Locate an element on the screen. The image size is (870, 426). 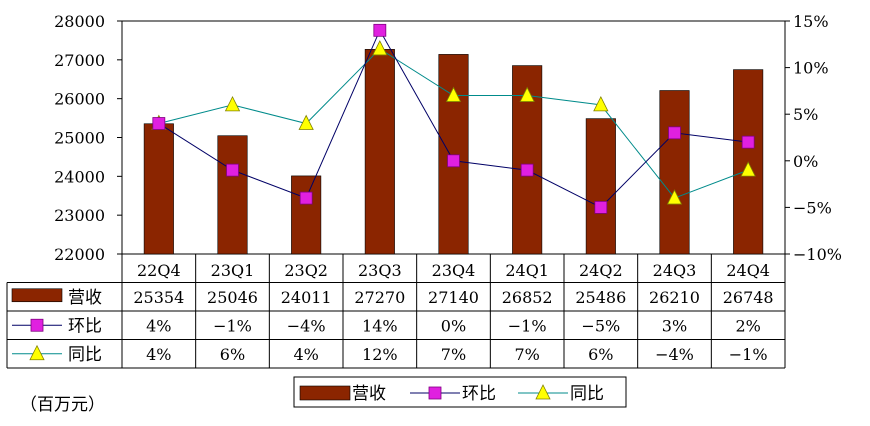
legend-revenue-key is located at coordinates (325, 393).